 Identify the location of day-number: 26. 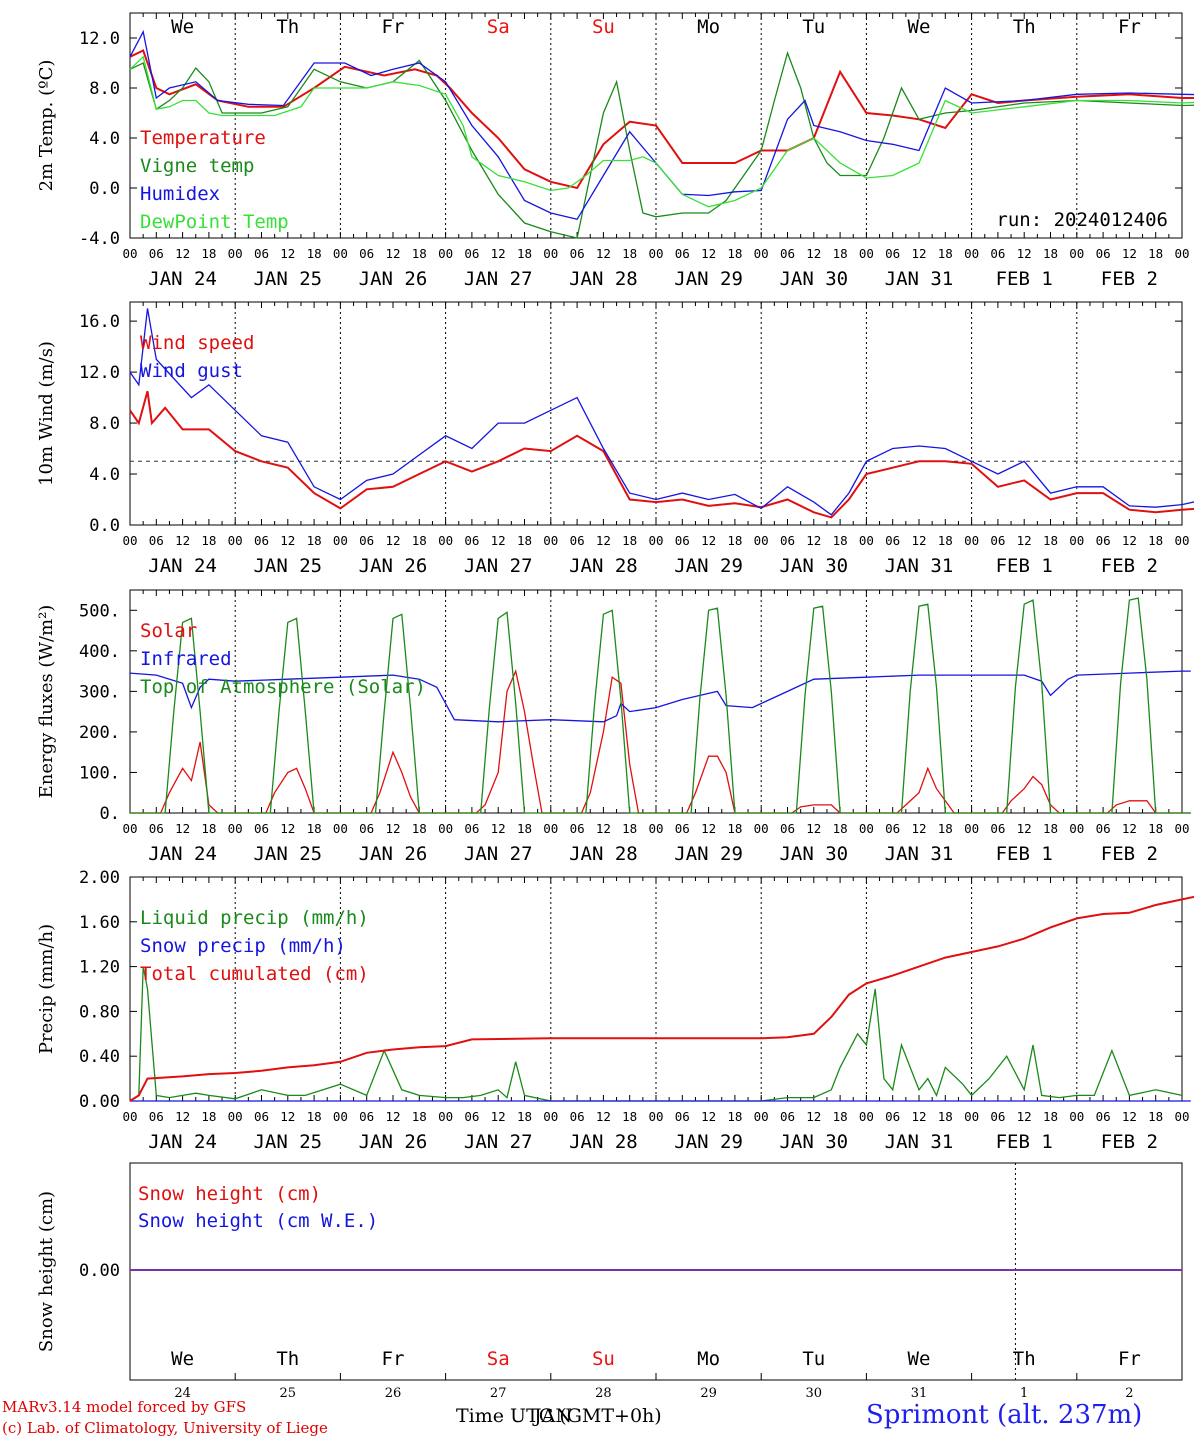
(393, 1393).